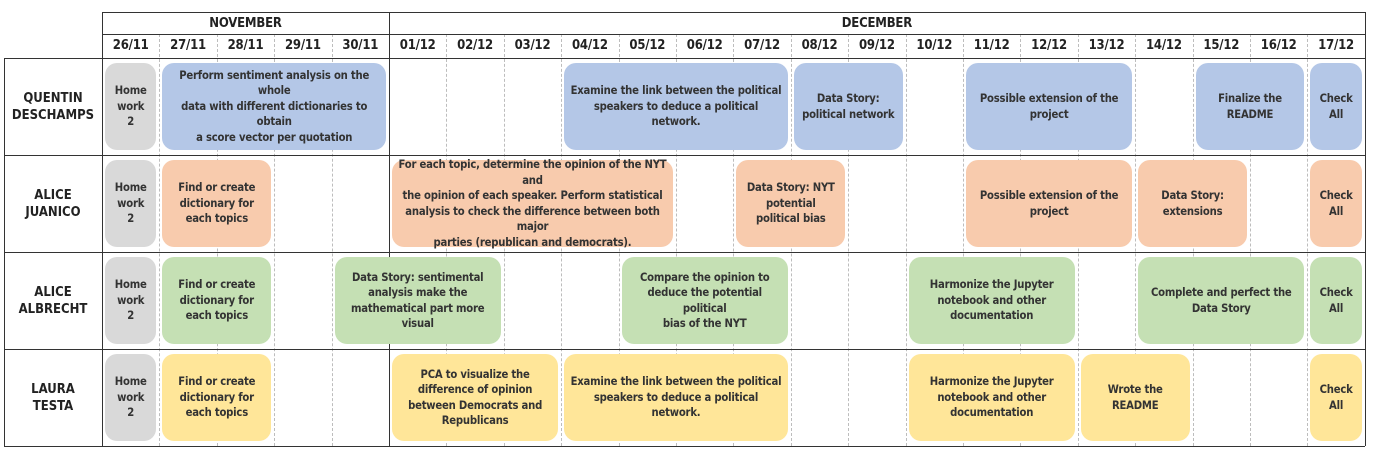  What do you see at coordinates (1336, 45) in the screenshot?
I see `date-header: 17/12` at bounding box center [1336, 45].